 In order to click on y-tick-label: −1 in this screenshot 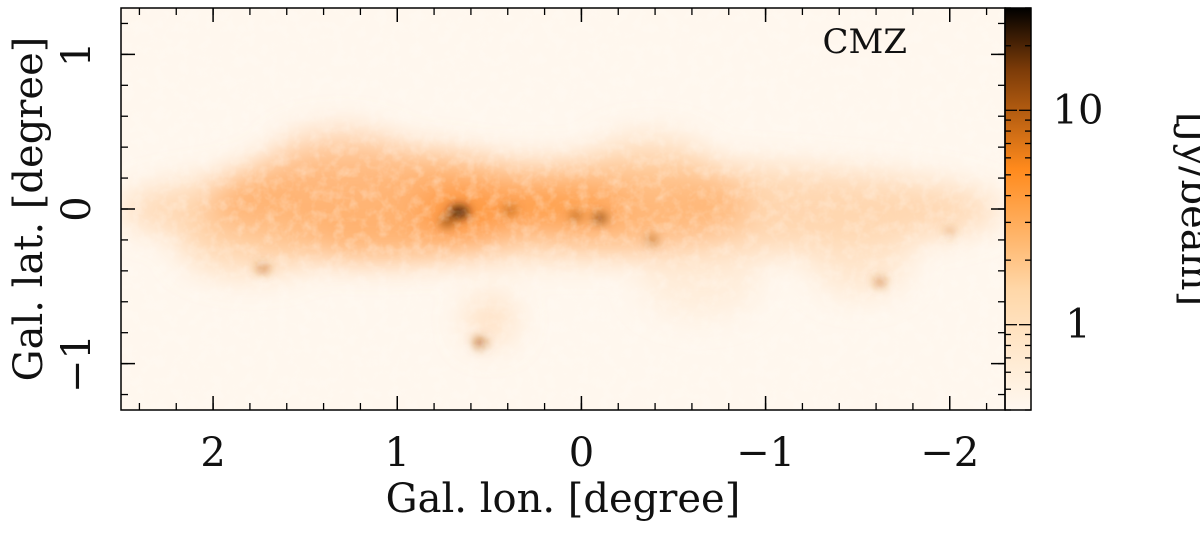, I will do `click(77, 363)`.